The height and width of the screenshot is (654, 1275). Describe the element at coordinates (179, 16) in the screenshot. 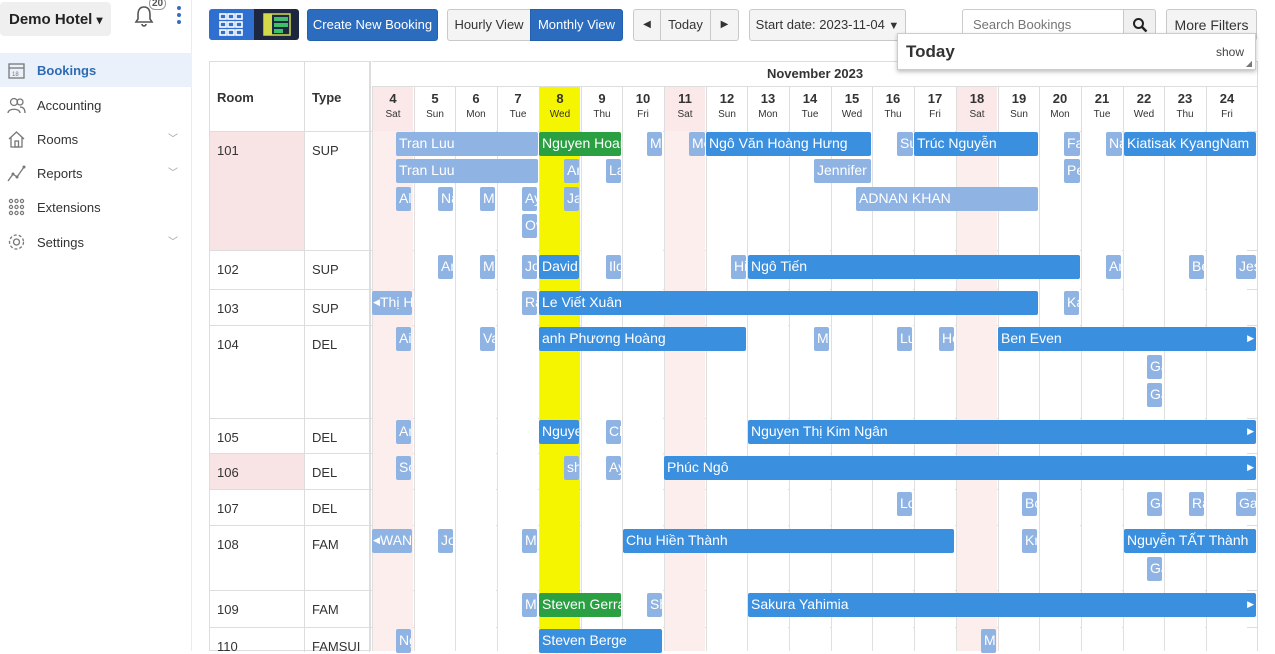

I see `kebab-menu-icon` at that location.